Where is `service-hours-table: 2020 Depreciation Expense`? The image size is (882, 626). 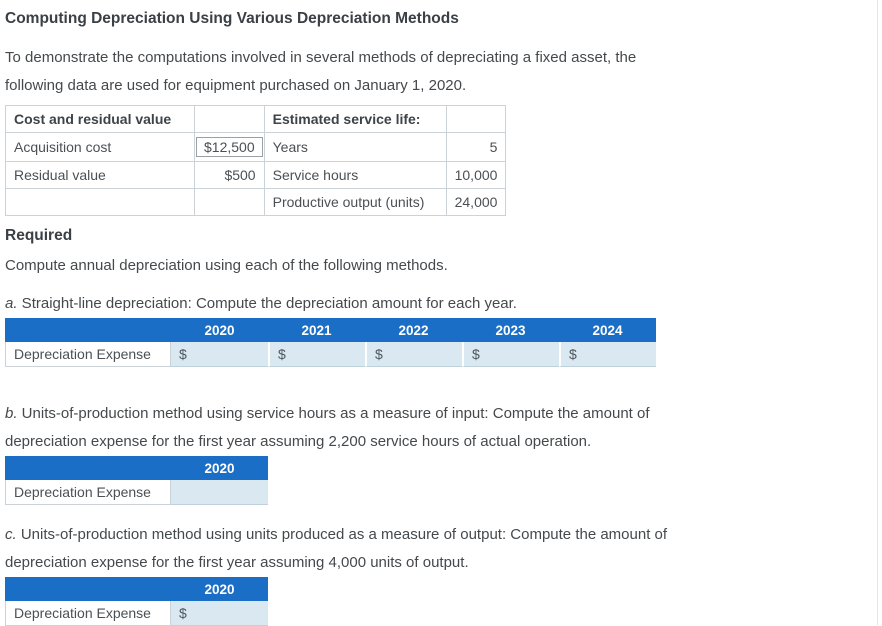 service-hours-table: 2020 Depreciation Expense is located at coordinates (136, 480).